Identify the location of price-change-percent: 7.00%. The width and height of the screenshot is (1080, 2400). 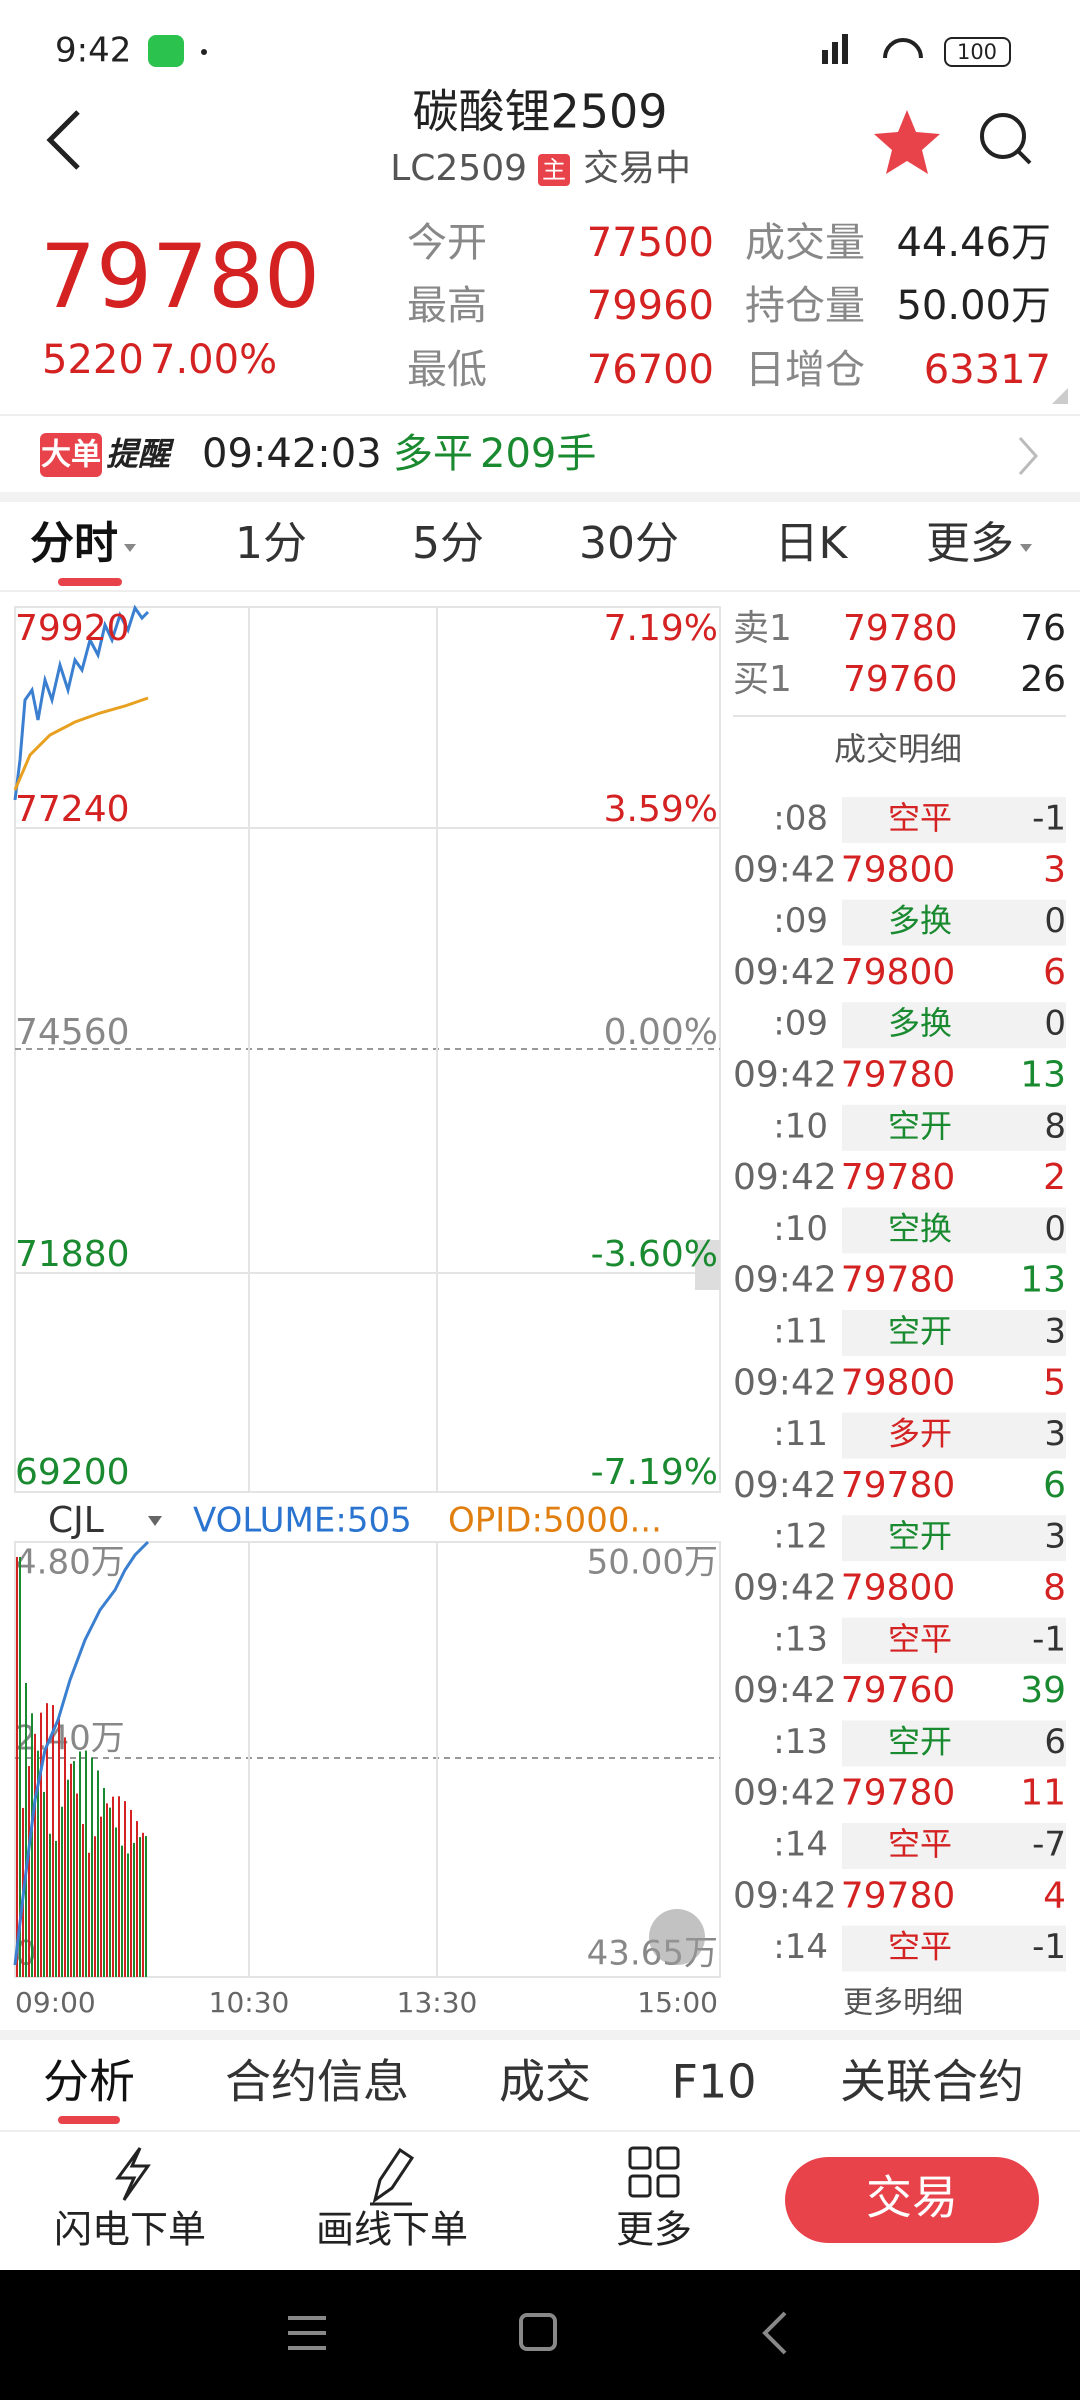
(213, 360).